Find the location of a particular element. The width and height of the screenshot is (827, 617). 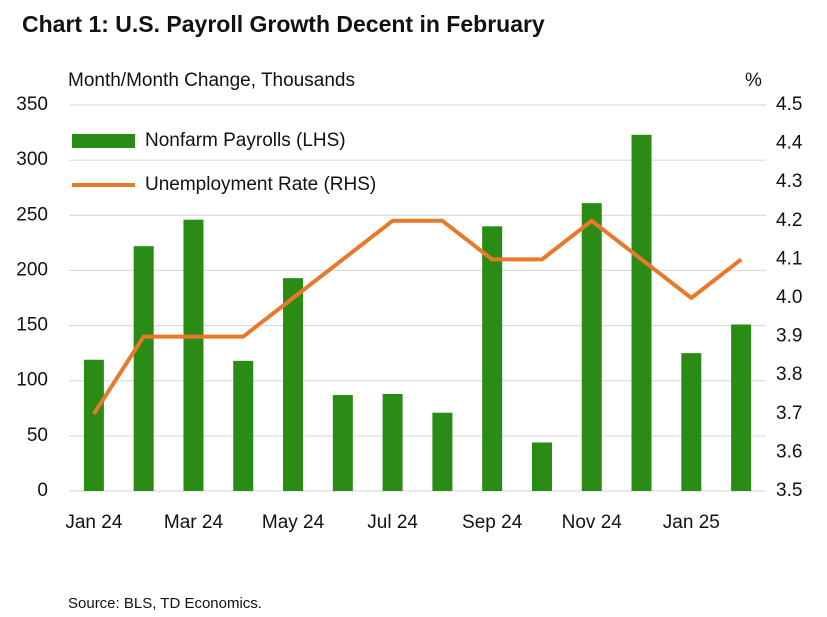

y-tick-label: 50 is located at coordinates (37, 435).